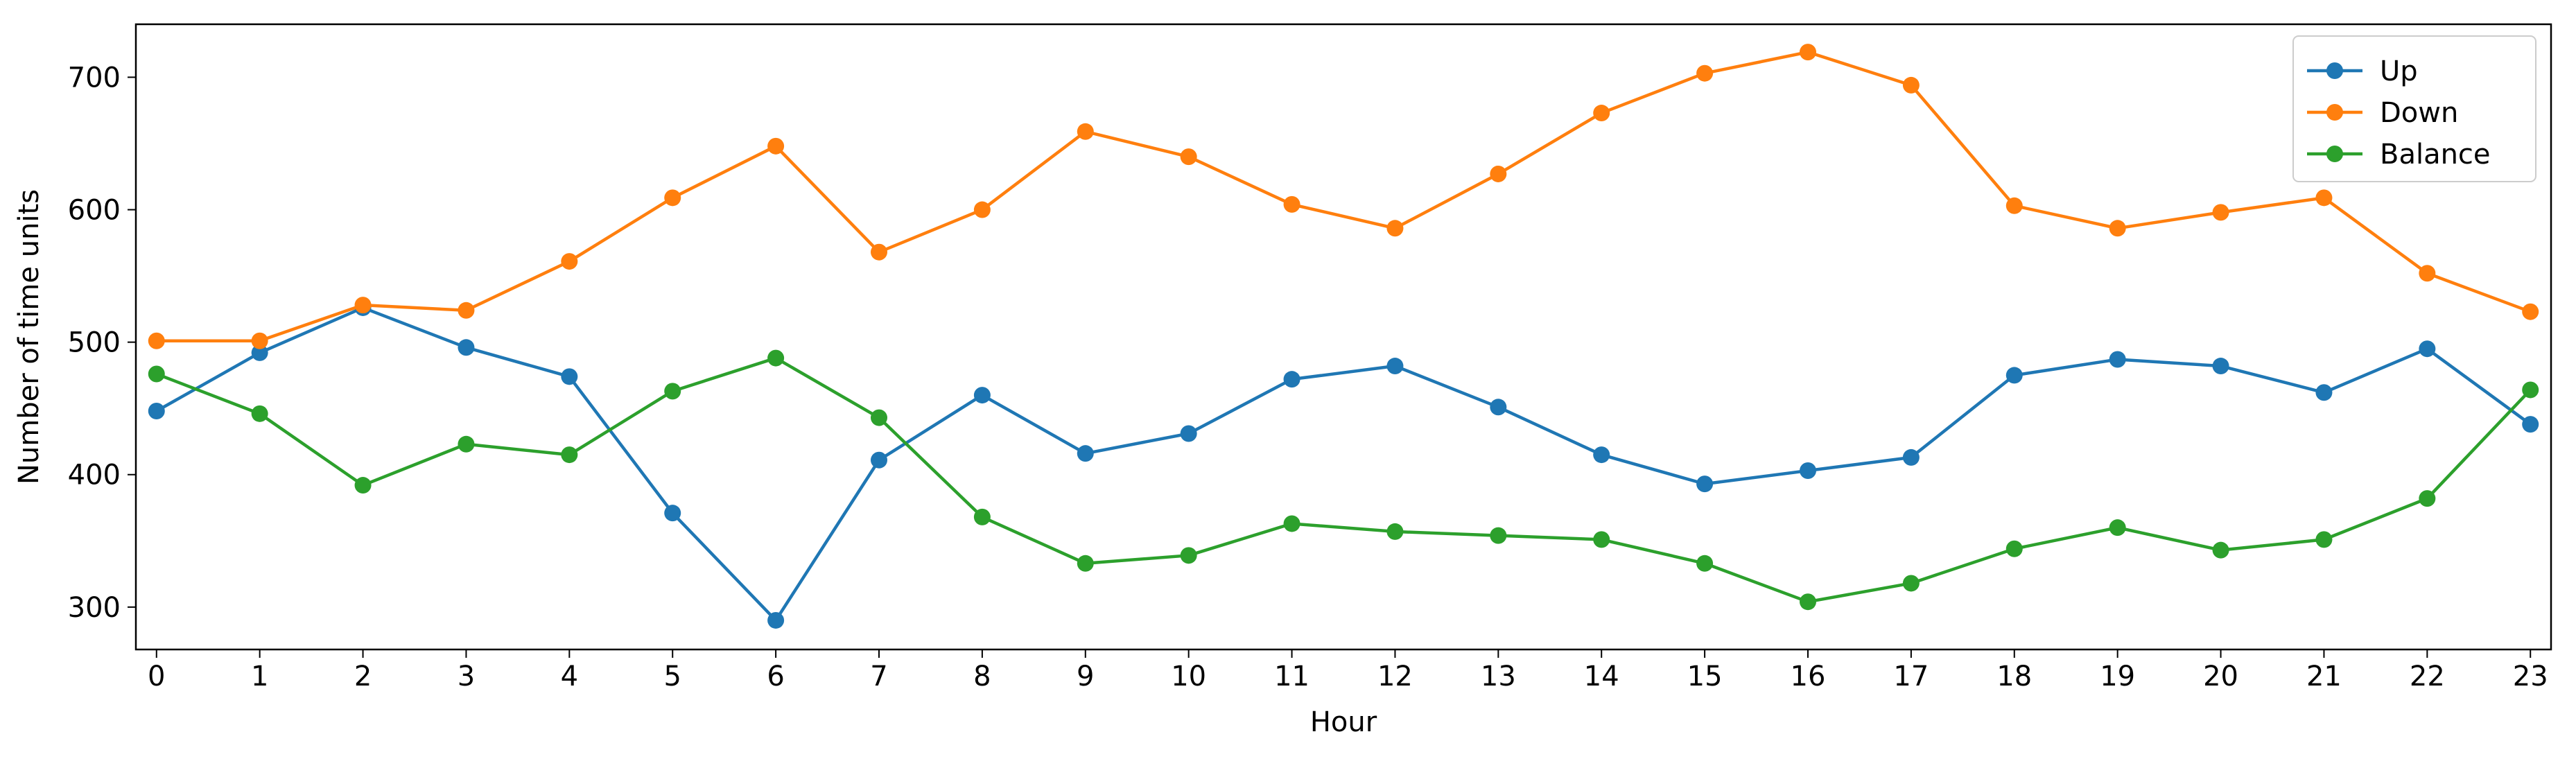 This screenshot has width=2576, height=759. What do you see at coordinates (569, 677) in the screenshot?
I see `x-tick-label: 4` at bounding box center [569, 677].